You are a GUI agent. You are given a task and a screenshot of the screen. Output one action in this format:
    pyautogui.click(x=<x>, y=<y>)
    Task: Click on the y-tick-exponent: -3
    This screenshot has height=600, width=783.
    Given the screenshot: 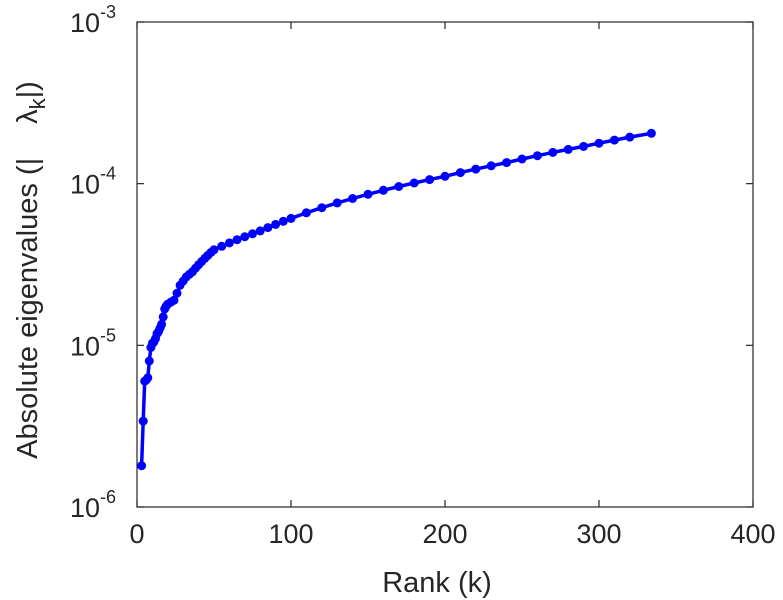 What is the action you would take?
    pyautogui.click(x=108, y=12)
    